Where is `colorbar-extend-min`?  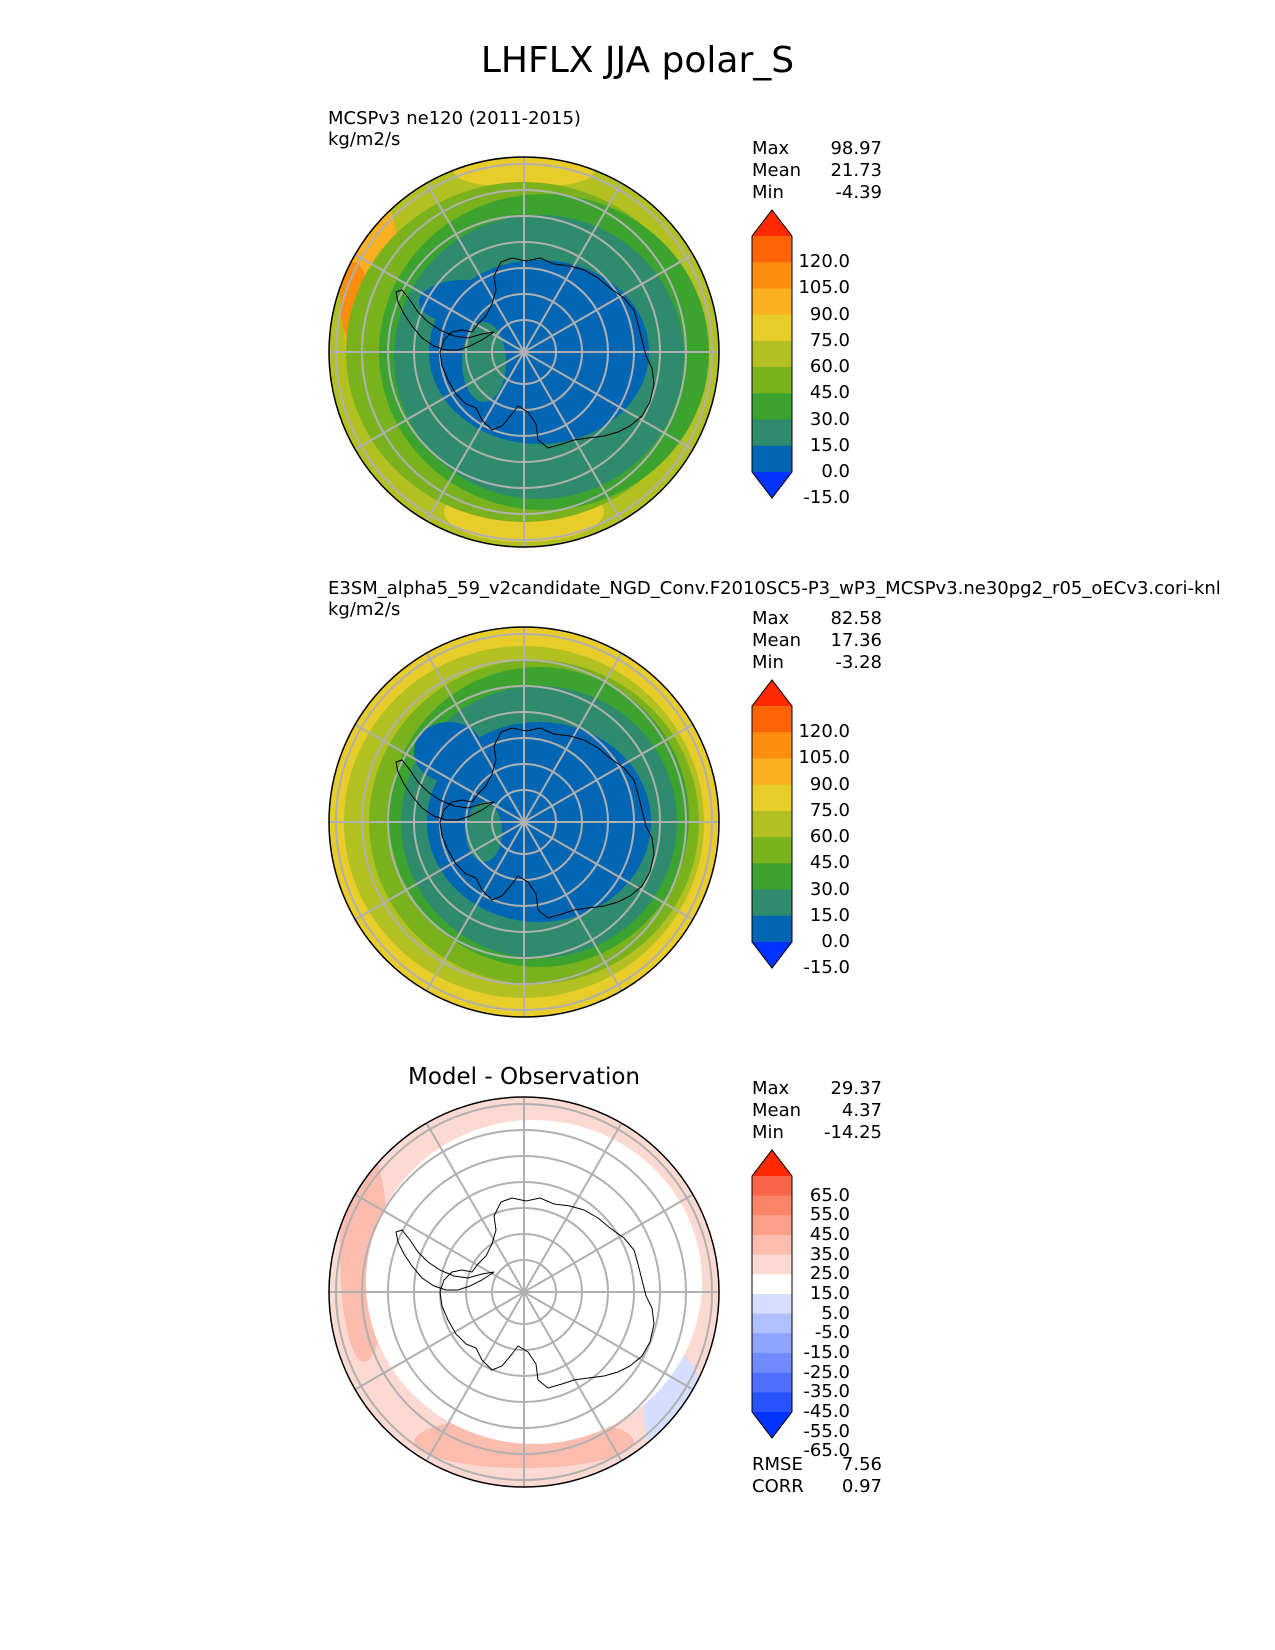
colorbar-extend-min is located at coordinates (772, 955).